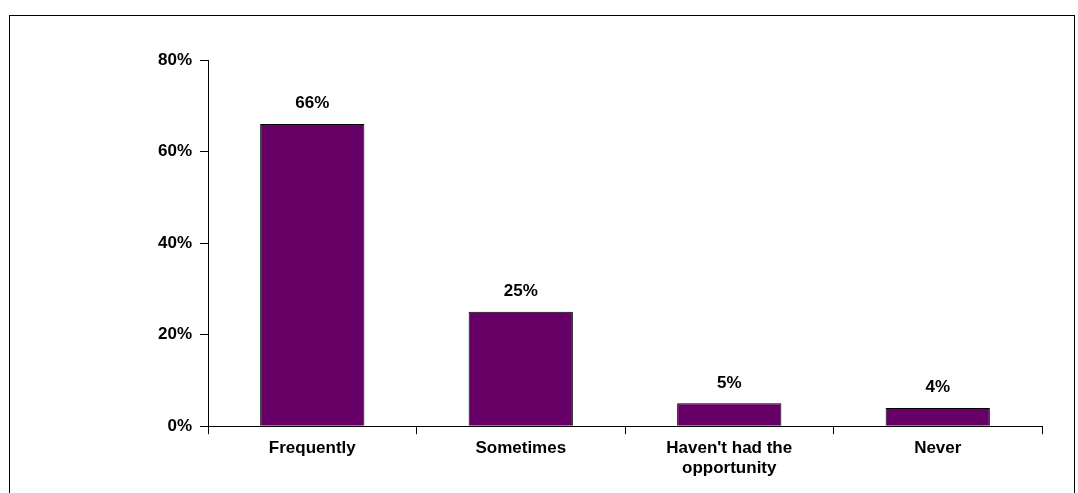 This screenshot has width=1078, height=493. What do you see at coordinates (521, 448) in the screenshot?
I see `x-tick-label: Sometimes` at bounding box center [521, 448].